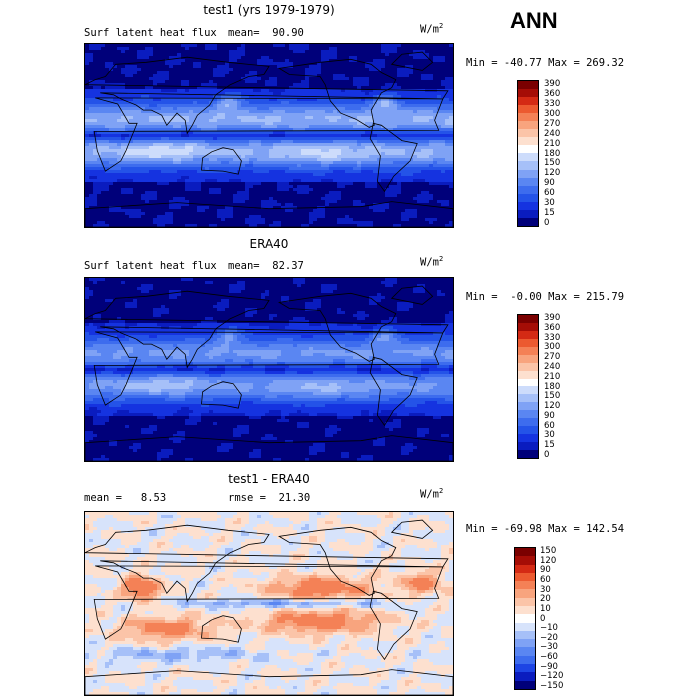 This screenshot has height=700, width=700. What do you see at coordinates (549, 637) in the screenshot?
I see `colorbar-tick-label: −20` at bounding box center [549, 637].